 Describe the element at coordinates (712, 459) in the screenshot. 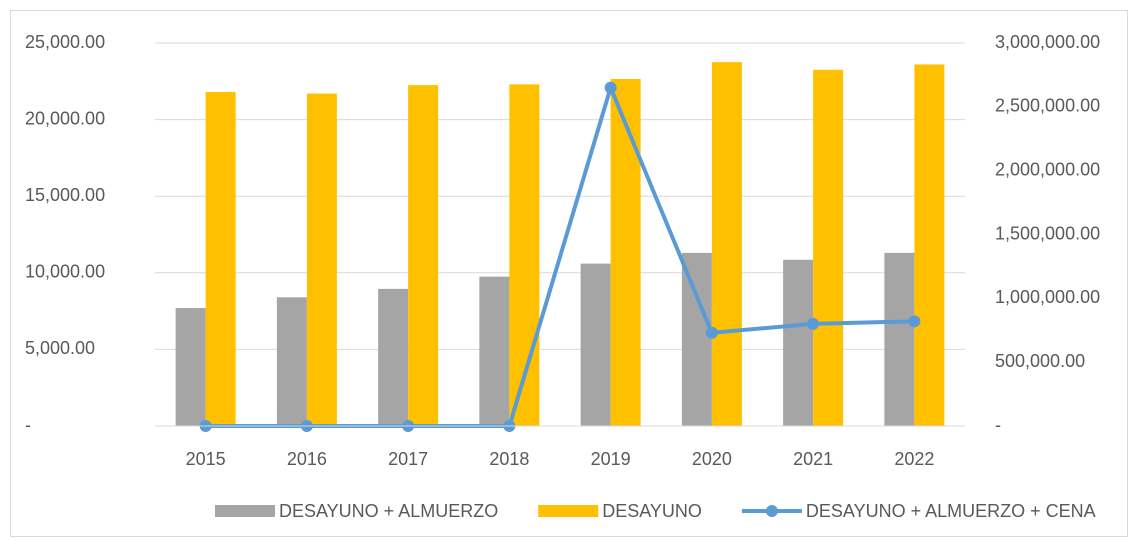

I see `x-tick-label: 2020` at that location.